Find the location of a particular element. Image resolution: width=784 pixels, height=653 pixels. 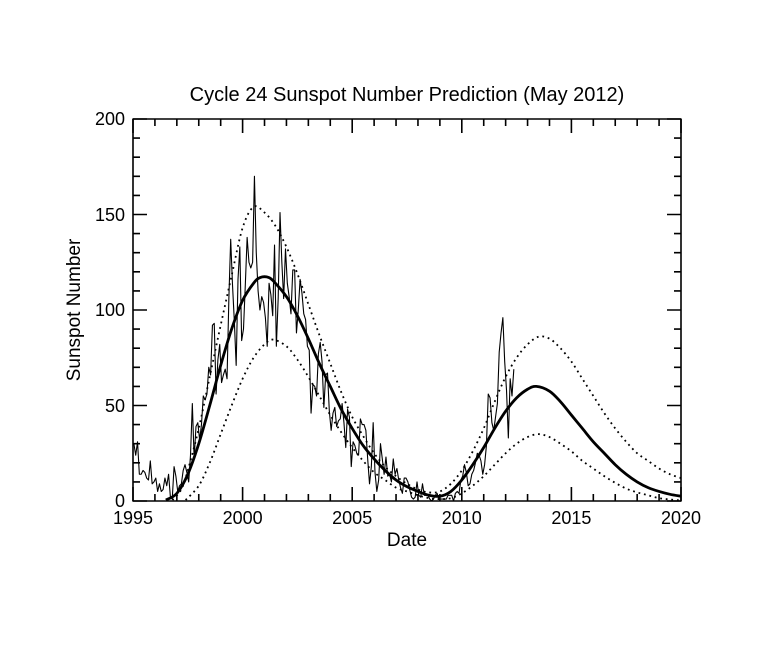

x-tick-label: 2010 is located at coordinates (461, 518).